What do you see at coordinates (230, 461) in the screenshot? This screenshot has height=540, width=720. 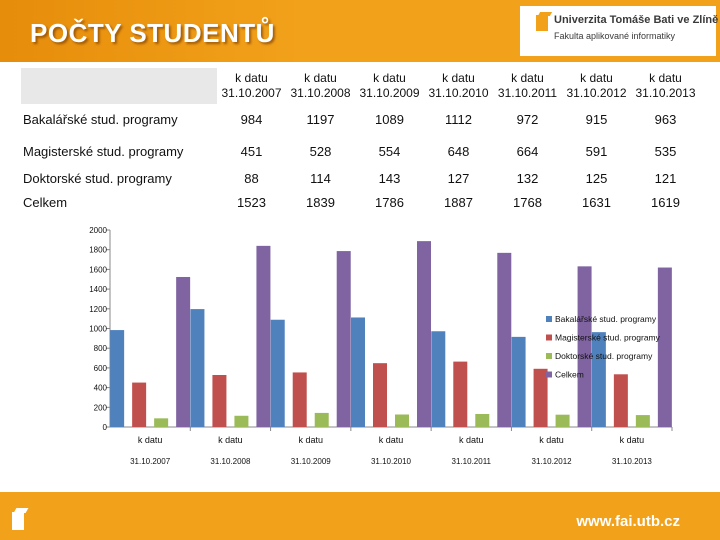 I see `x-tick-label: 31.10.2008` at bounding box center [230, 461].